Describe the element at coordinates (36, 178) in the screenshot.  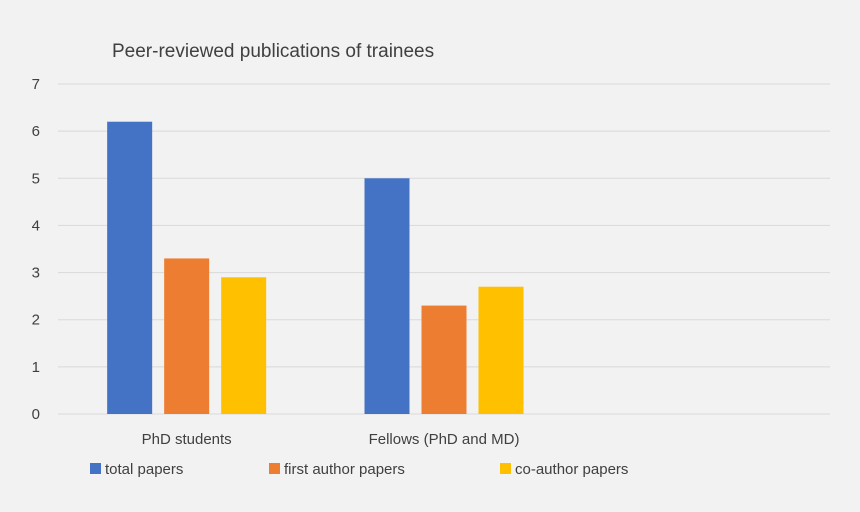
I see `y-tick-label: 5` at that location.